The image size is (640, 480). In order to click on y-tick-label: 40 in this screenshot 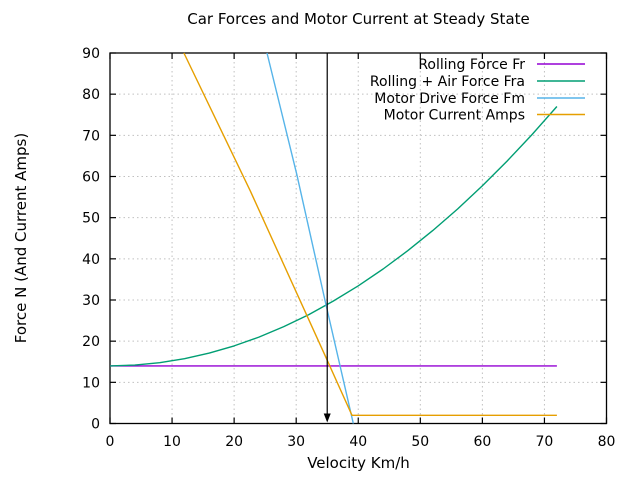, I will do `click(91, 260)`.